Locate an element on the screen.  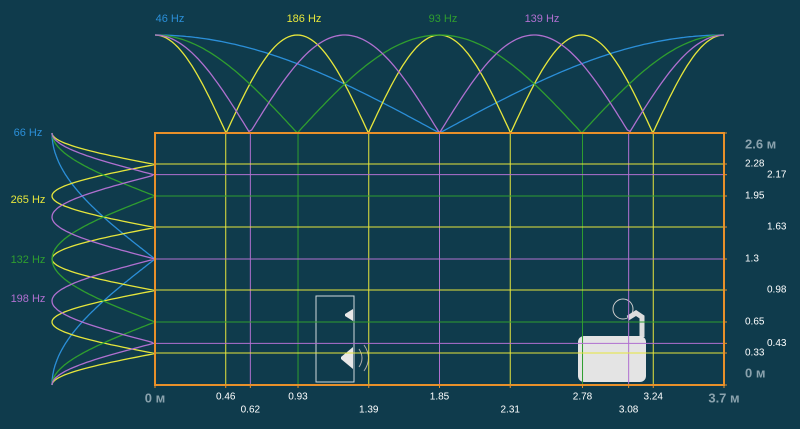
x-tick-label: 2.78 is located at coordinates (583, 397).